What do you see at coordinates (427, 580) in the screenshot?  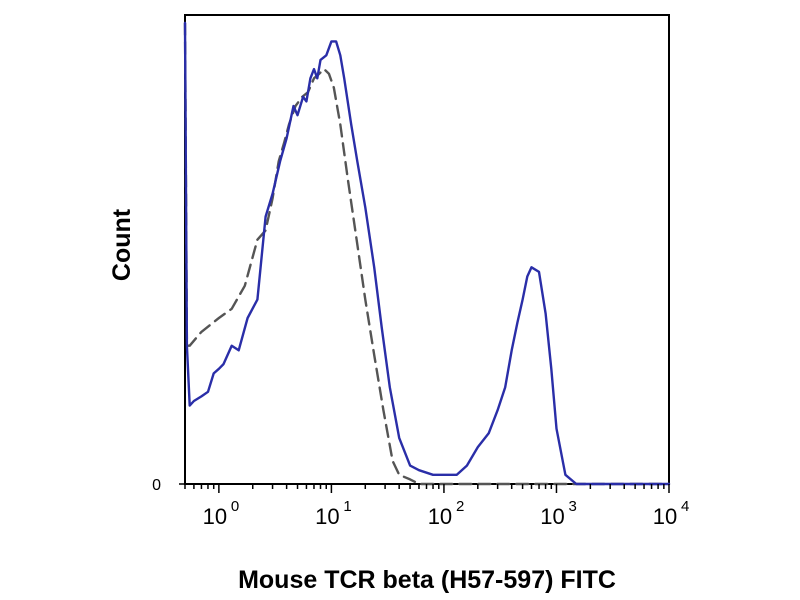 I see `x-axis-label: Mouse TCR beta (H57-597) FITC` at bounding box center [427, 580].